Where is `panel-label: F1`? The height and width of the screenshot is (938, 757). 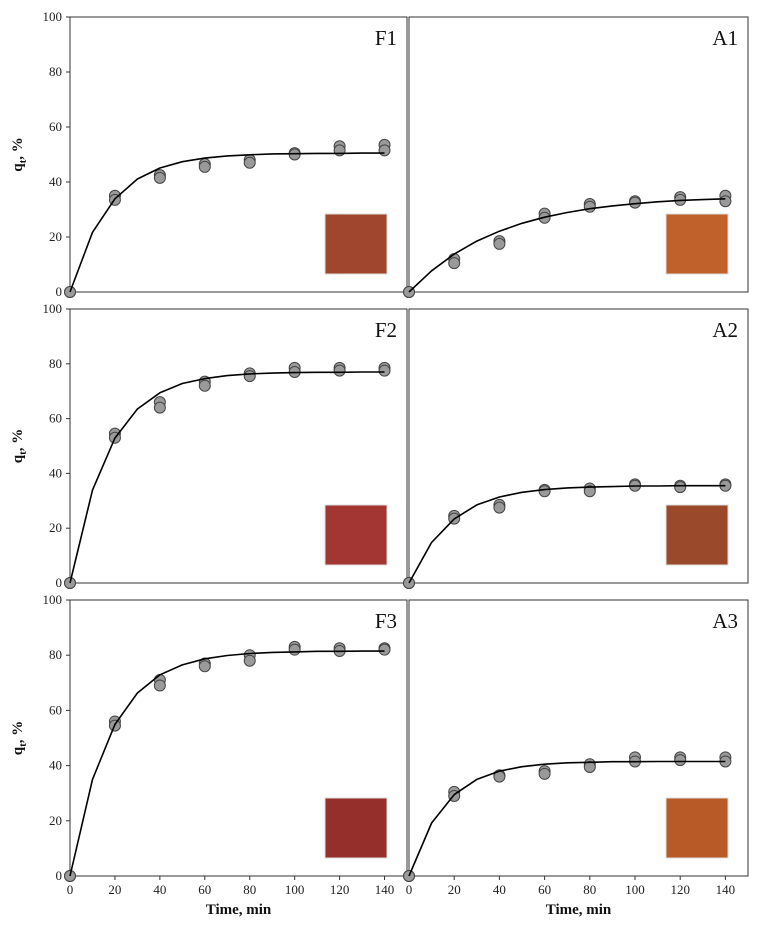 panel-label: F1 is located at coordinates (386, 38).